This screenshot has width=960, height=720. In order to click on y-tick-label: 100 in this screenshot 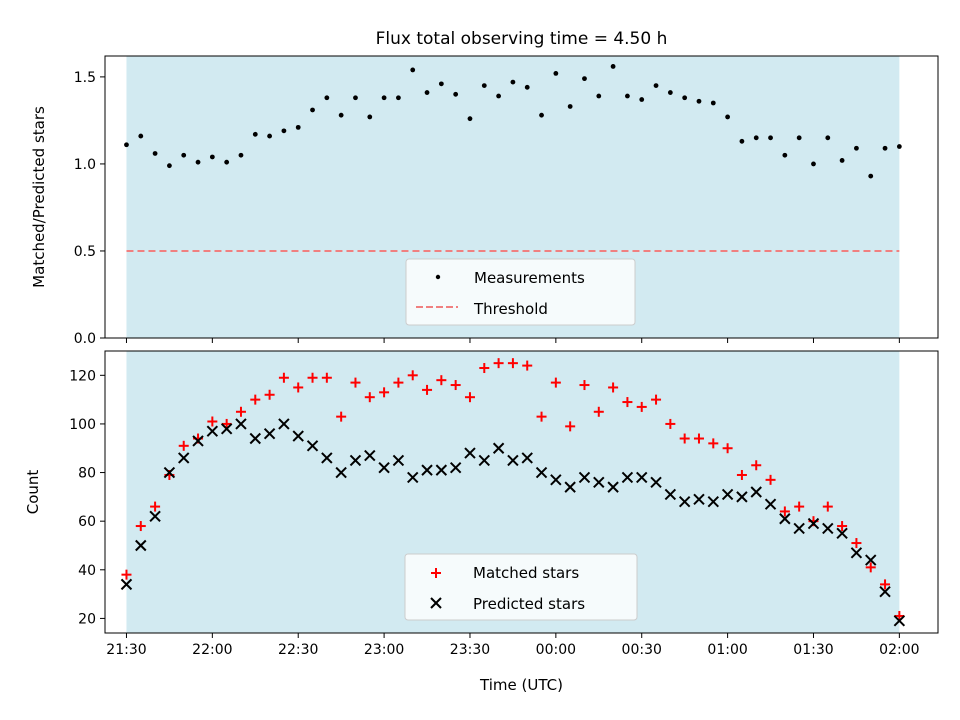, I will do `click(82, 425)`.